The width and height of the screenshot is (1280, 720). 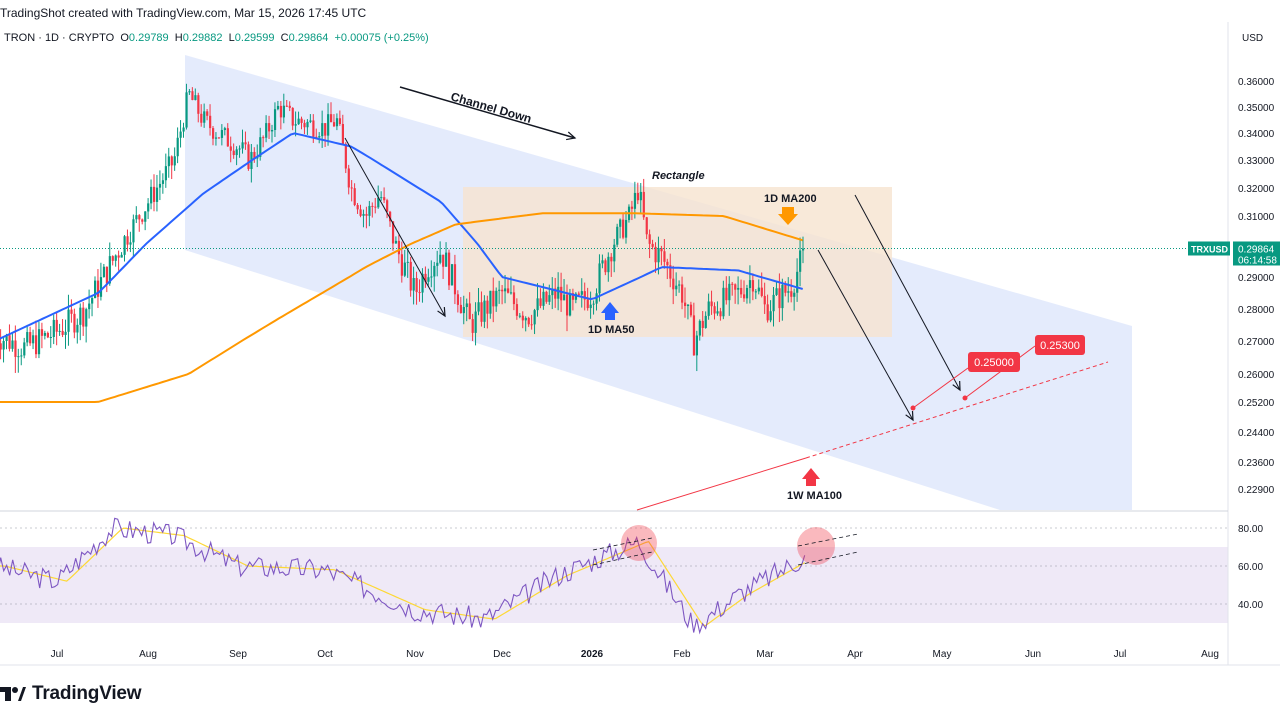 I want to click on last-price-value: 0.29864, so click(x=1256, y=249).